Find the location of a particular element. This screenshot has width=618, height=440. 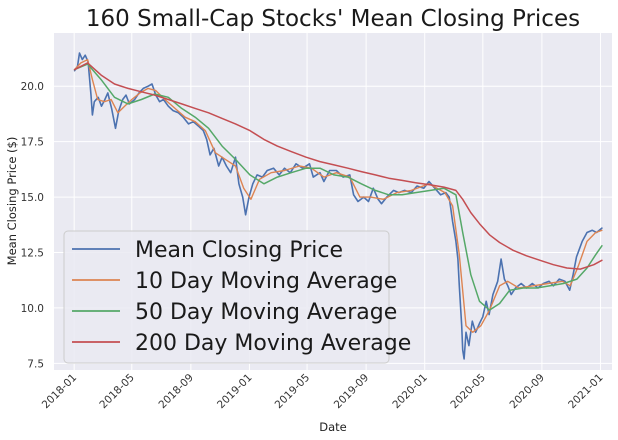

y-tick-label: 10.0 is located at coordinates (32, 309).